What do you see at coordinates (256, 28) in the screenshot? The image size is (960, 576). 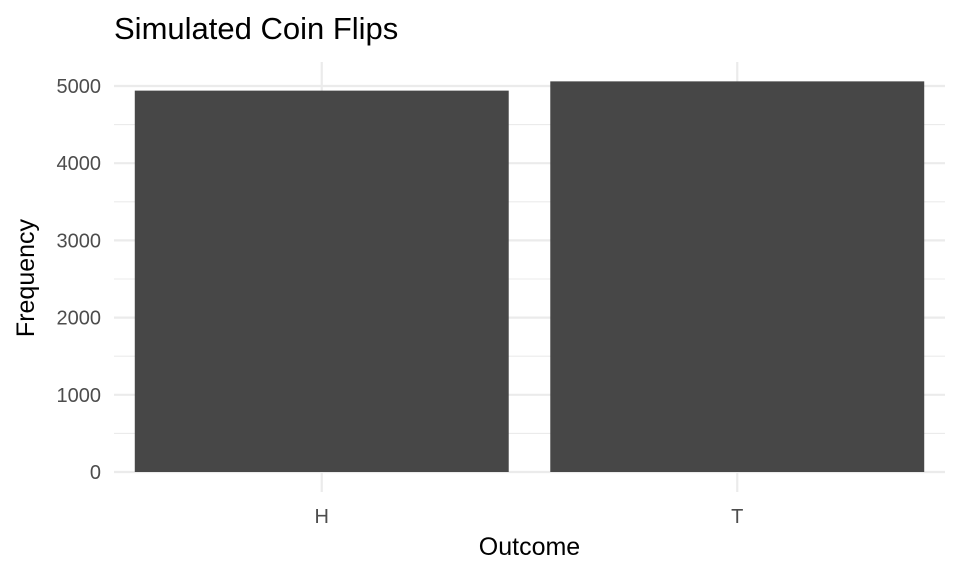 I see `chart-title: Simulated Coin Flips` at bounding box center [256, 28].